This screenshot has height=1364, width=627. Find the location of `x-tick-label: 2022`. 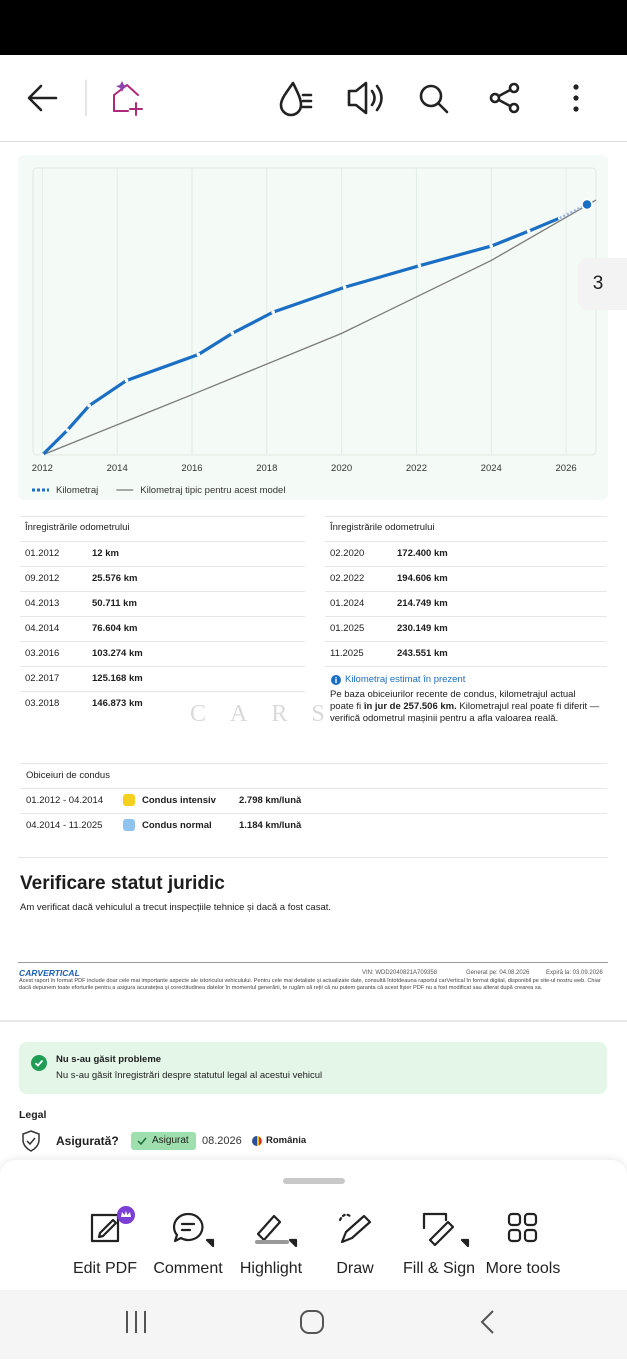

x-tick-label: 2022 is located at coordinates (416, 468).